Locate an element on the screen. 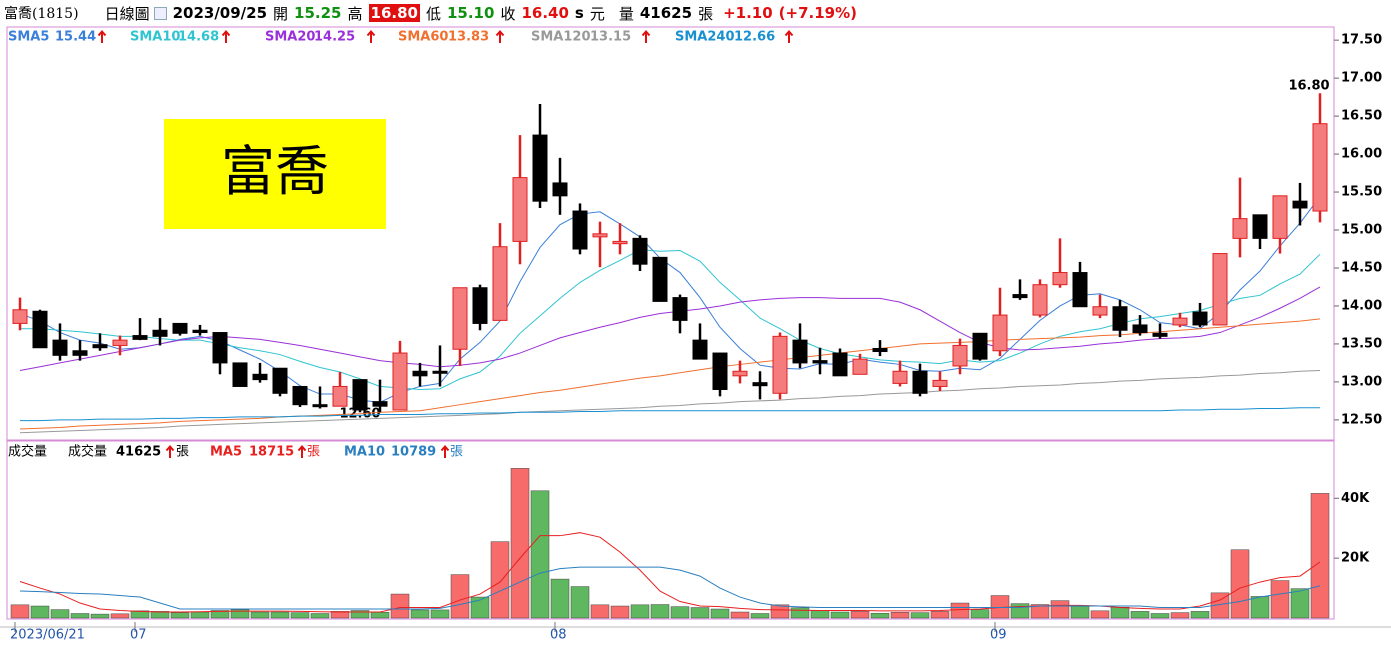 The width and height of the screenshot is (1391, 649). legend-value: 10789 is located at coordinates (413, 452).